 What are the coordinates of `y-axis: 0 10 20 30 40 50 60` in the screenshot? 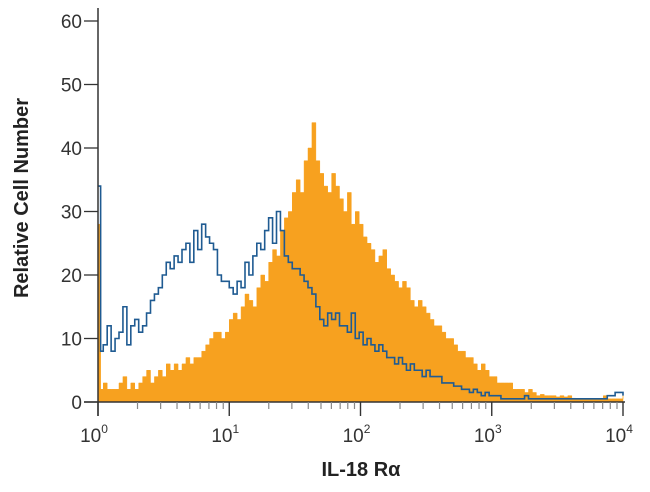 It's located at (80, 212).